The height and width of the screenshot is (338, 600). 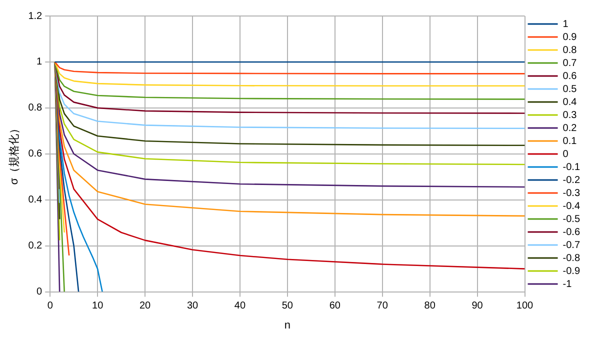 What do you see at coordinates (14, 154) in the screenshot?
I see `y-axis-title: σ（規格化）` at bounding box center [14, 154].